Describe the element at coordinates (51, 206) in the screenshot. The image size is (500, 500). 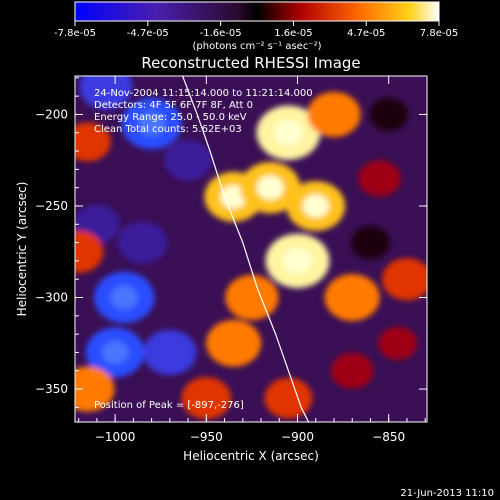
I see `y-tick-label: −250` at that location.